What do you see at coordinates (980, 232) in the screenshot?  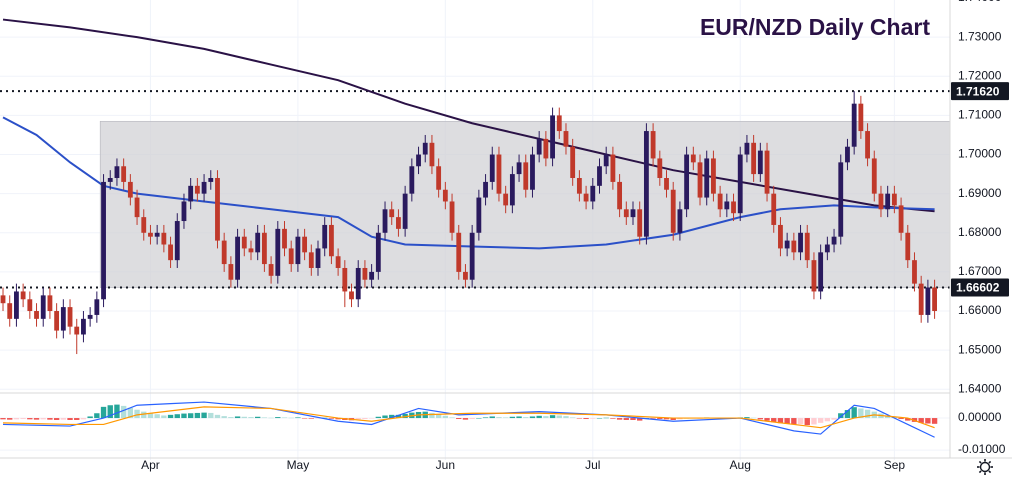 I see `y-tick-label: 1.68000` at bounding box center [980, 232].